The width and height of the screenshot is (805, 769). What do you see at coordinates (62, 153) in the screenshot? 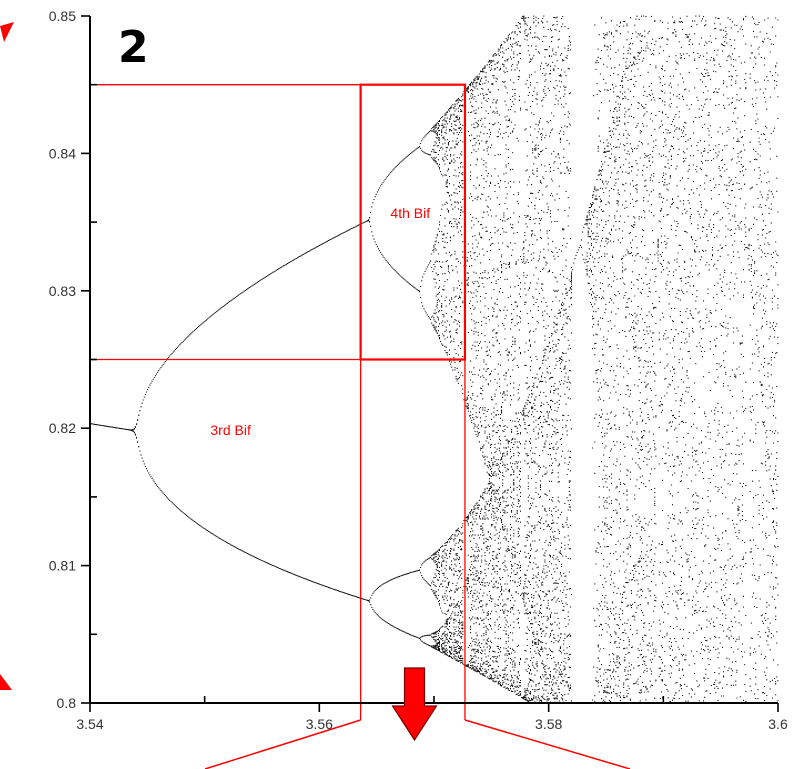
I see `y-tick-label: 0.84` at bounding box center [62, 153].